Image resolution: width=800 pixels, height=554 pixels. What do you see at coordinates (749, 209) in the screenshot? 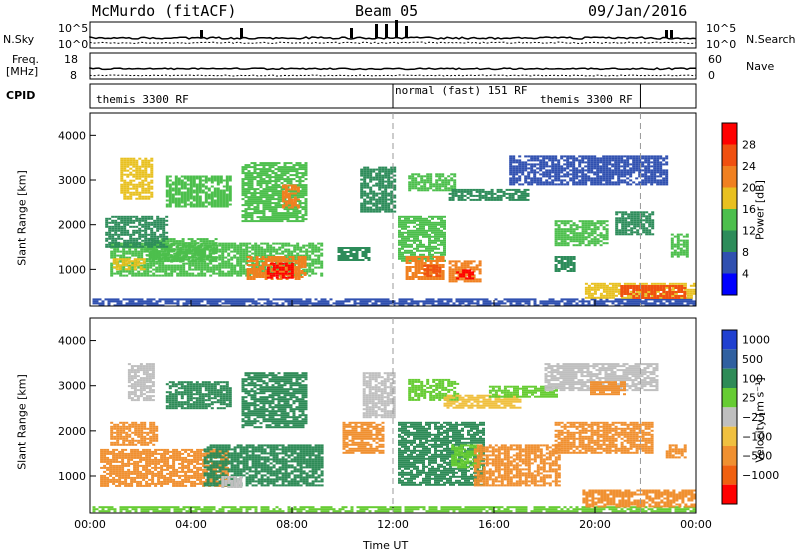
I see `power-colorbar-tick-label-3: 16` at bounding box center [749, 209].